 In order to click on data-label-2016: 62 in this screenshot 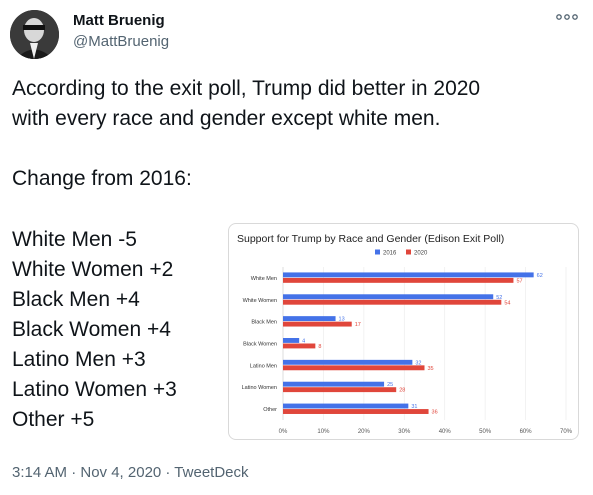, I will do `click(540, 276)`.